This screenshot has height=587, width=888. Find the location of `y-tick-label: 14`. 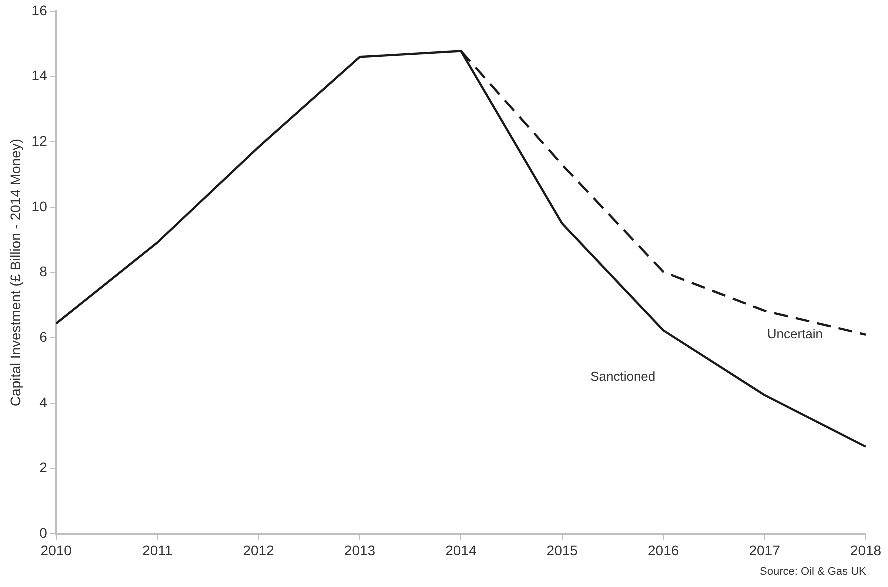

y-tick-label: 14 is located at coordinates (40, 76).